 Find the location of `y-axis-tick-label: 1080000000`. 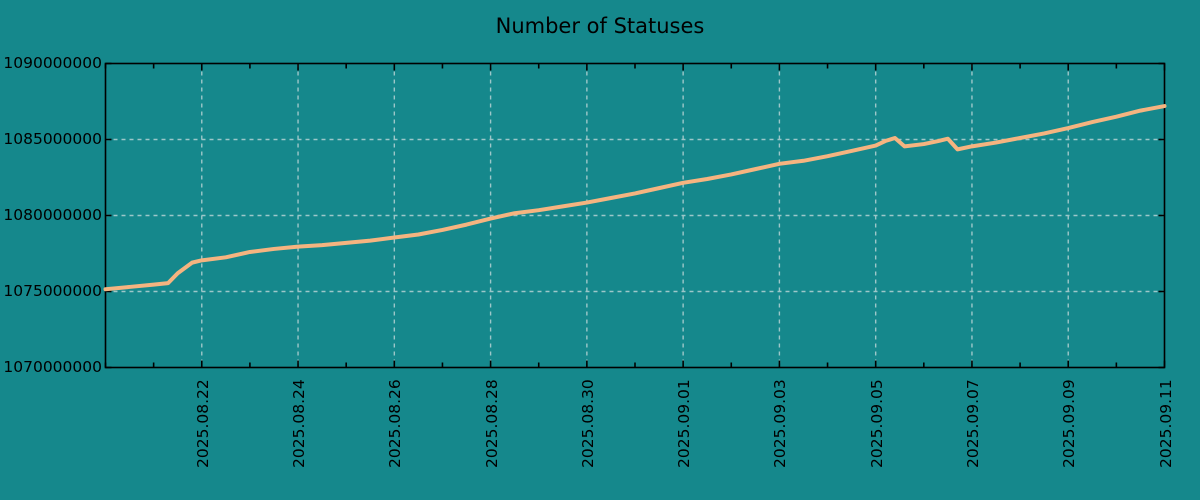

y-axis-tick-label: 1080000000 is located at coordinates (52, 214).